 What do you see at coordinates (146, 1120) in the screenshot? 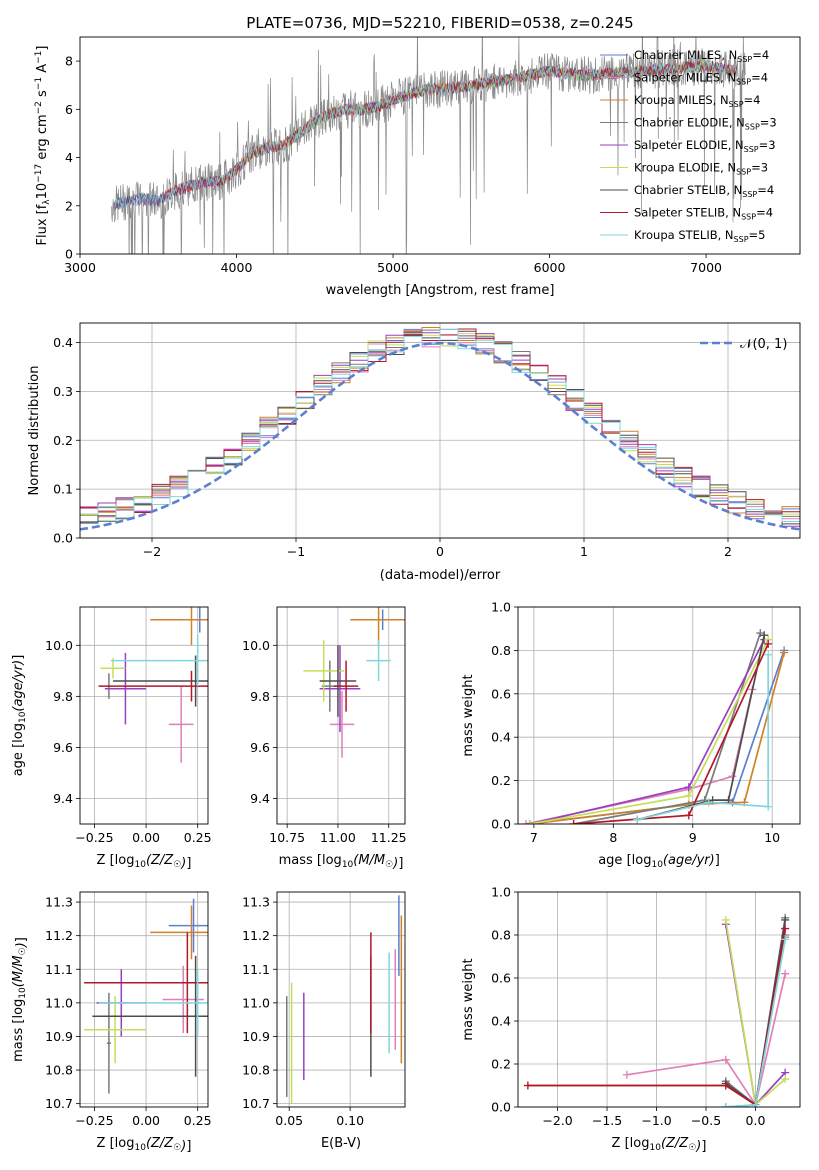
I see `tick-label-x: 0.00` at bounding box center [146, 1120].